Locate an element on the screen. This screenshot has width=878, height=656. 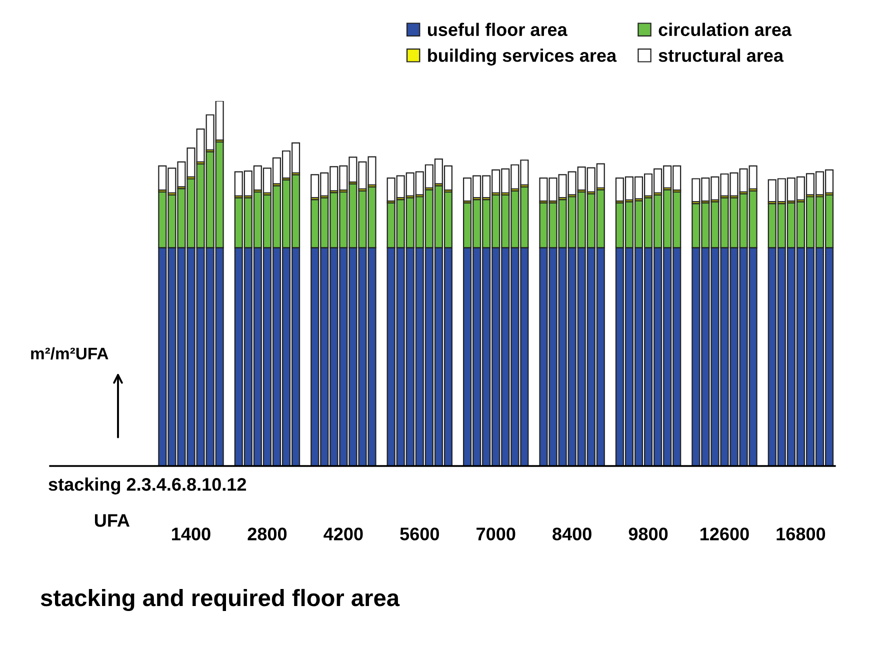
text: stacking and required floor area is located at coordinates (220, 600).